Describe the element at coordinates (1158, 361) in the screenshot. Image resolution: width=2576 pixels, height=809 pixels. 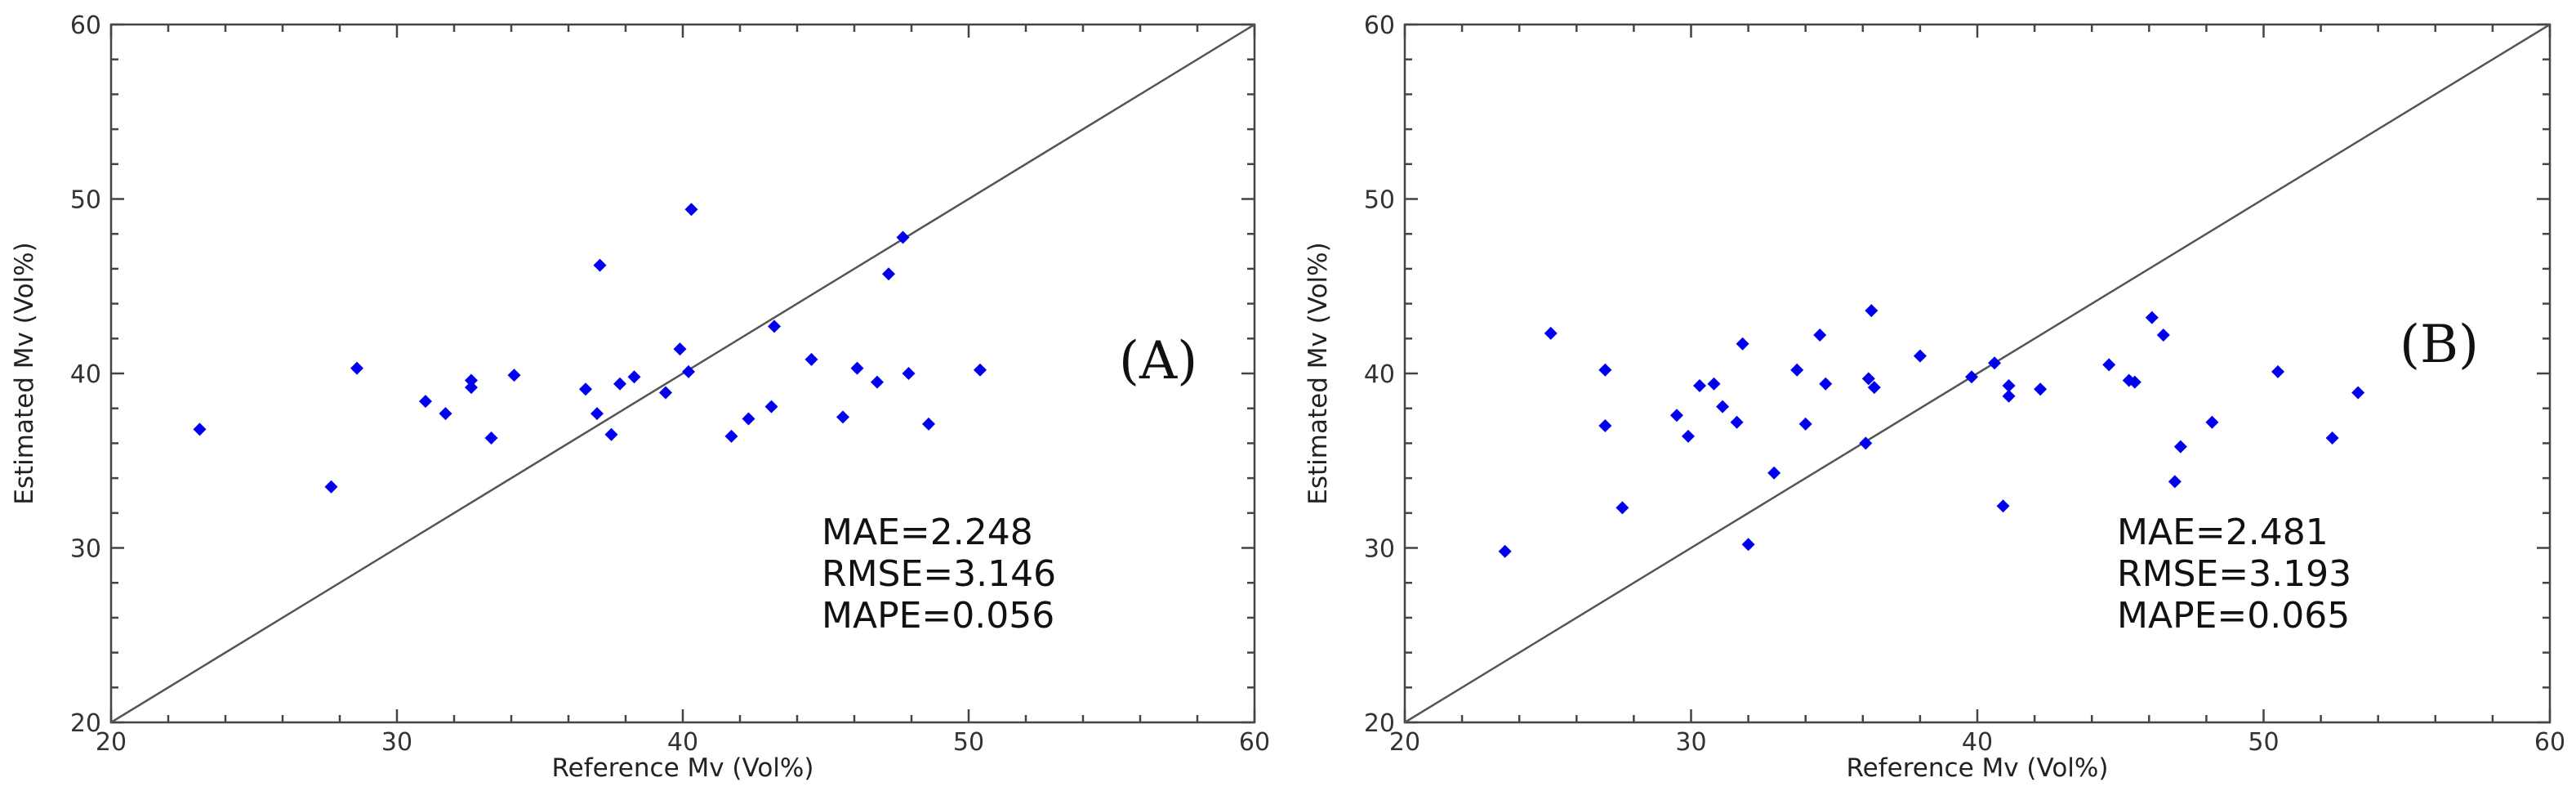
I see `panel-label: (A)` at that location.